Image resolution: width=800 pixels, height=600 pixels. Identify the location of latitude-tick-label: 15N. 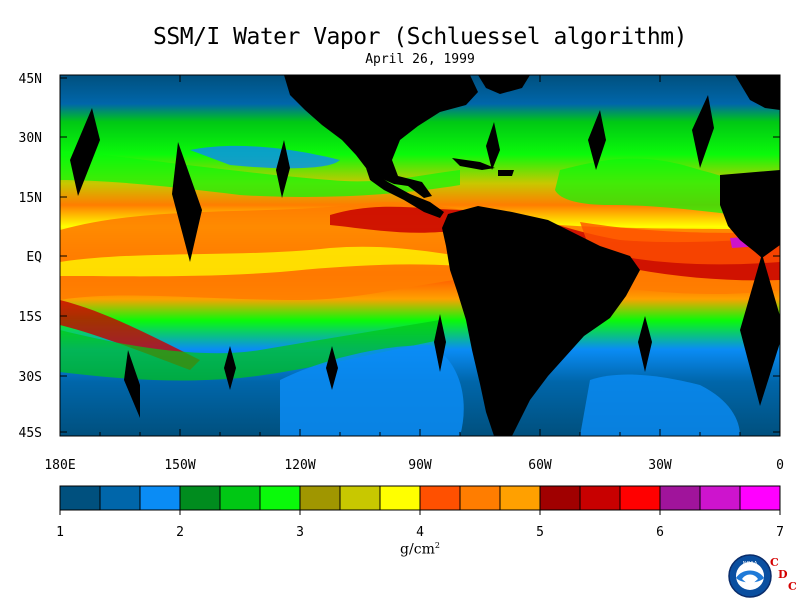
(30, 198).